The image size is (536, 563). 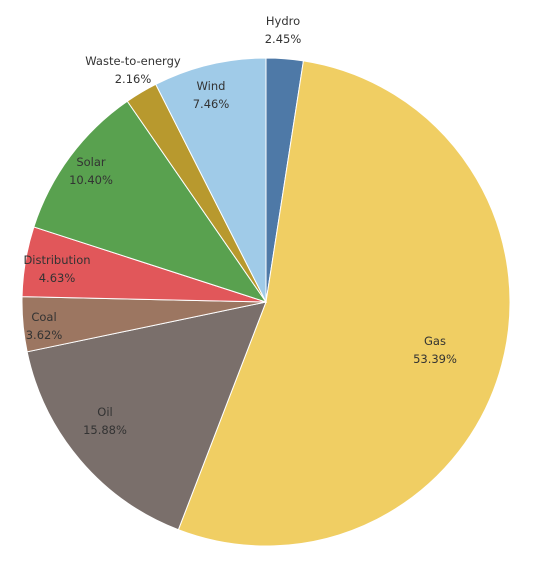 What do you see at coordinates (91, 180) in the screenshot?
I see `slice-value-label: 10.40%` at bounding box center [91, 180].